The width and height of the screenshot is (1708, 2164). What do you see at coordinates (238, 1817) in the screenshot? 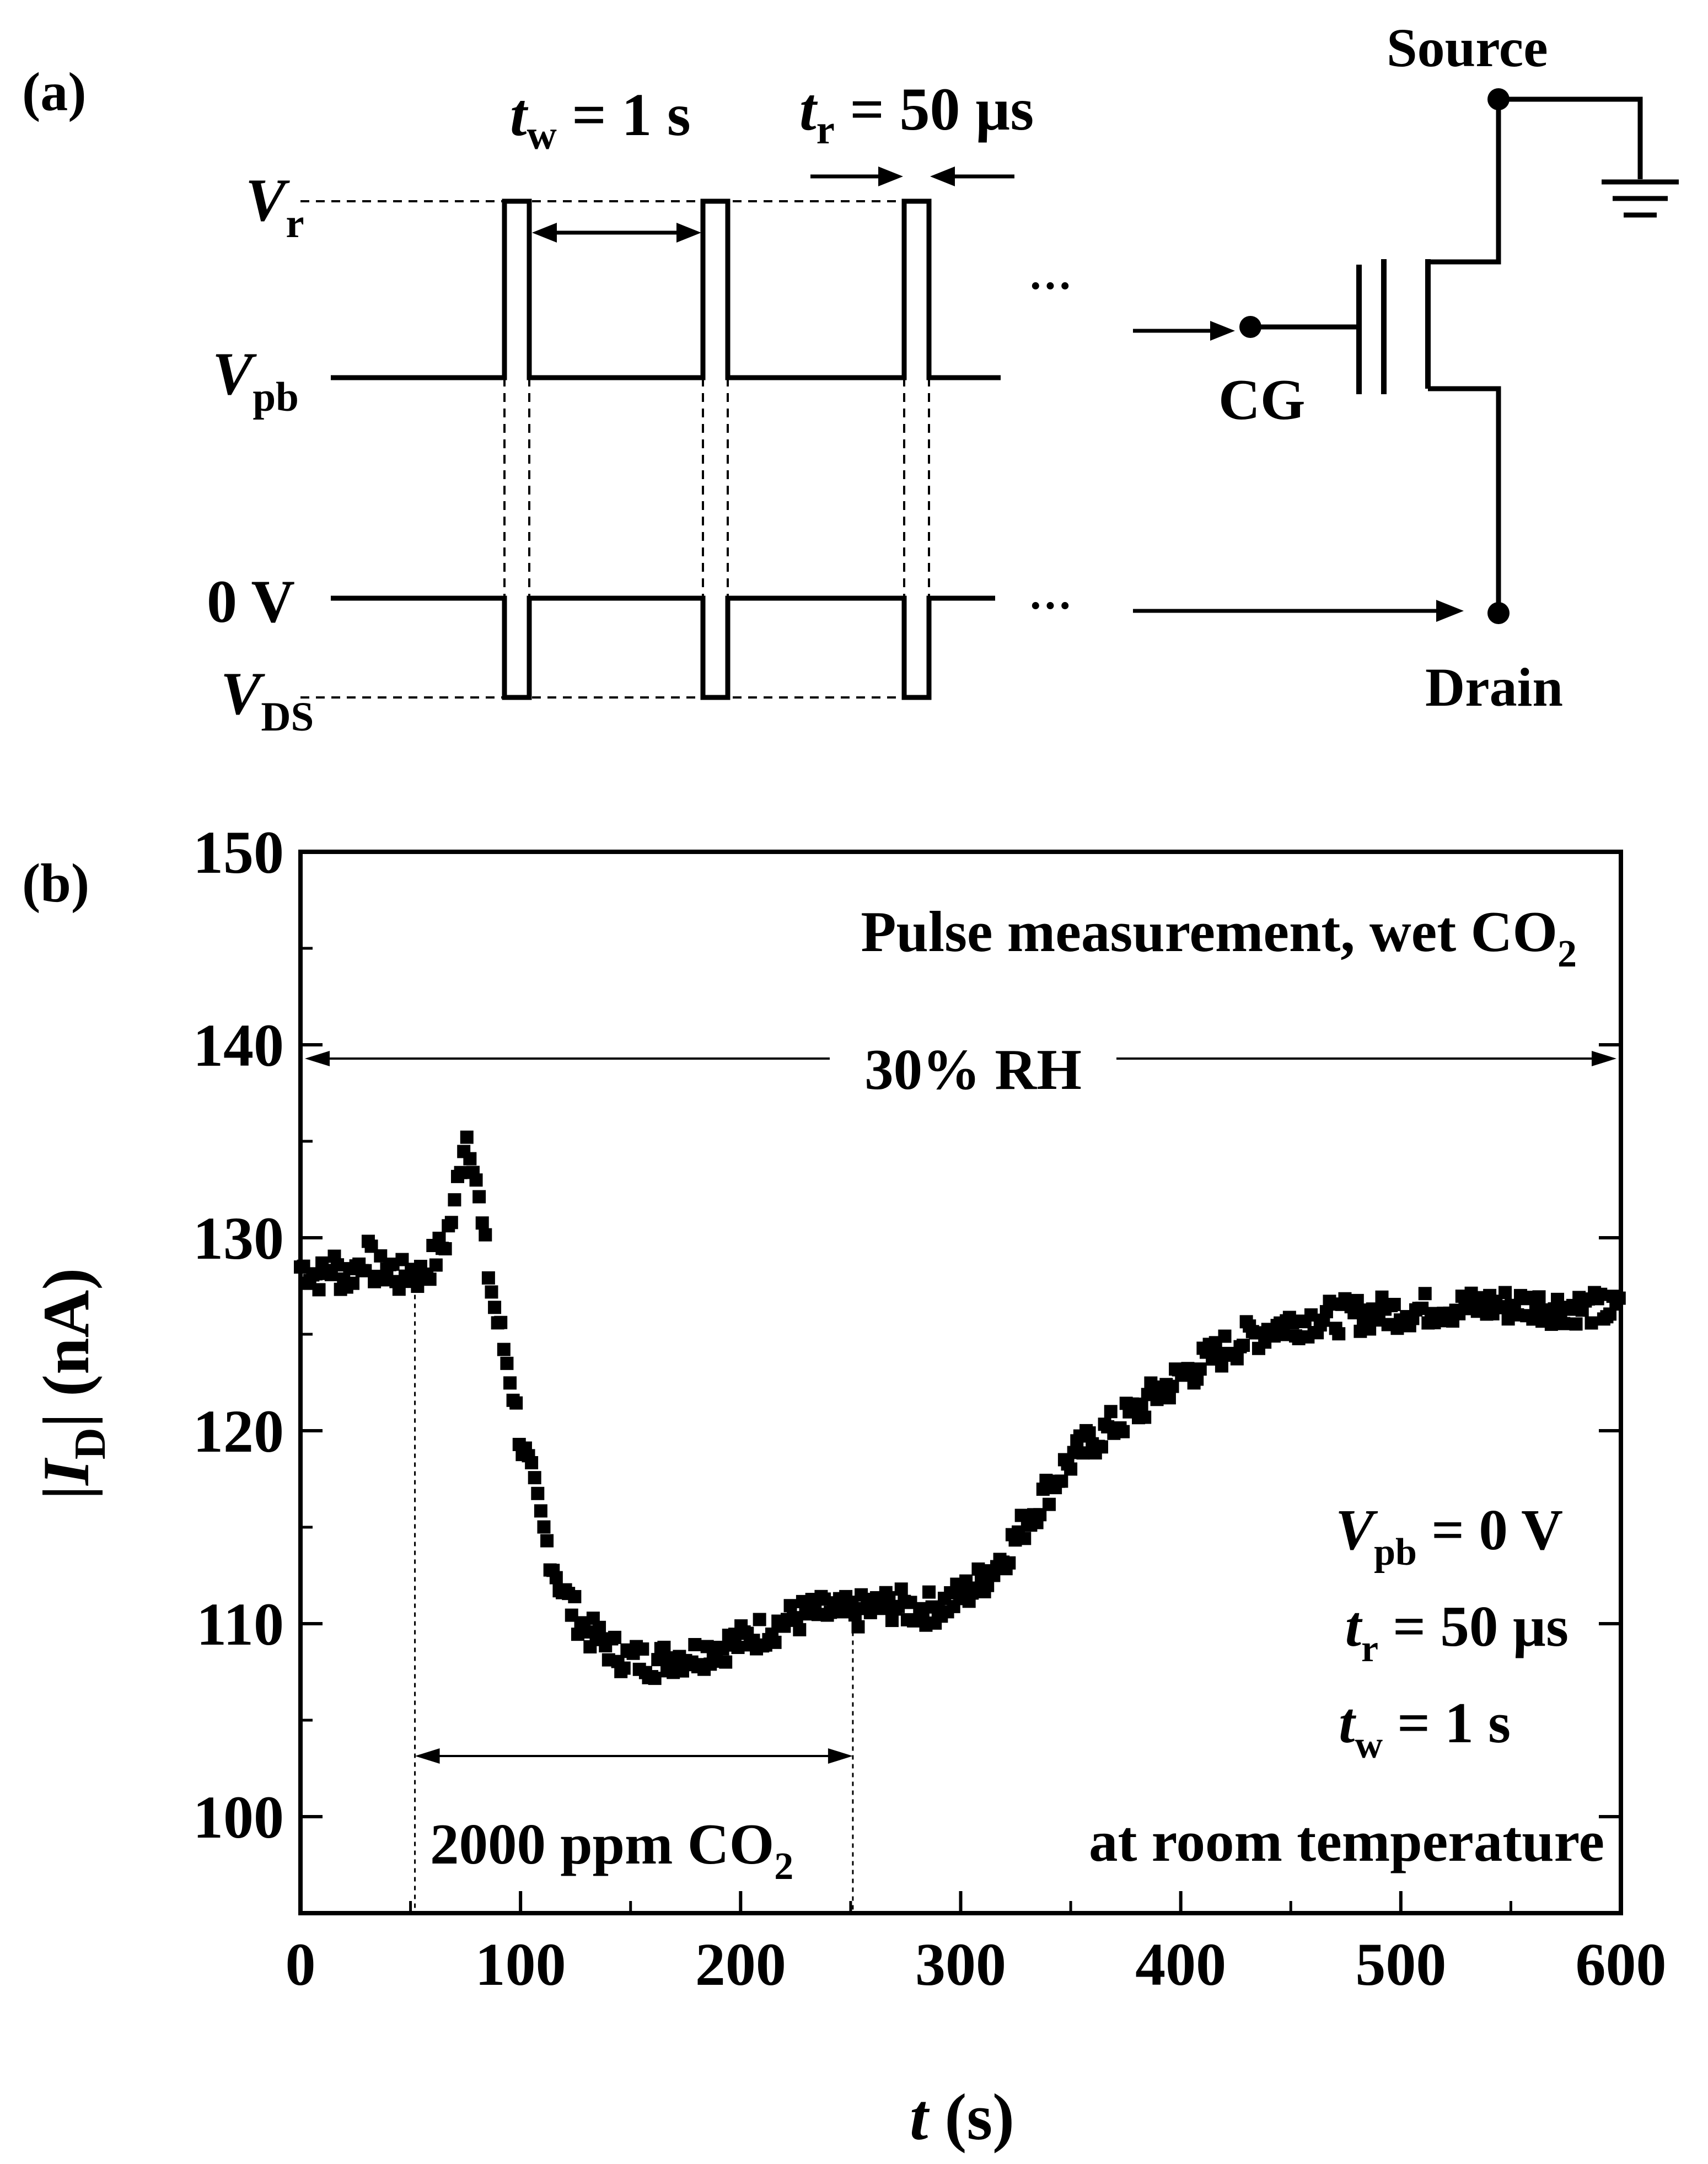
I see `y-tick-label: 100` at bounding box center [238, 1817].